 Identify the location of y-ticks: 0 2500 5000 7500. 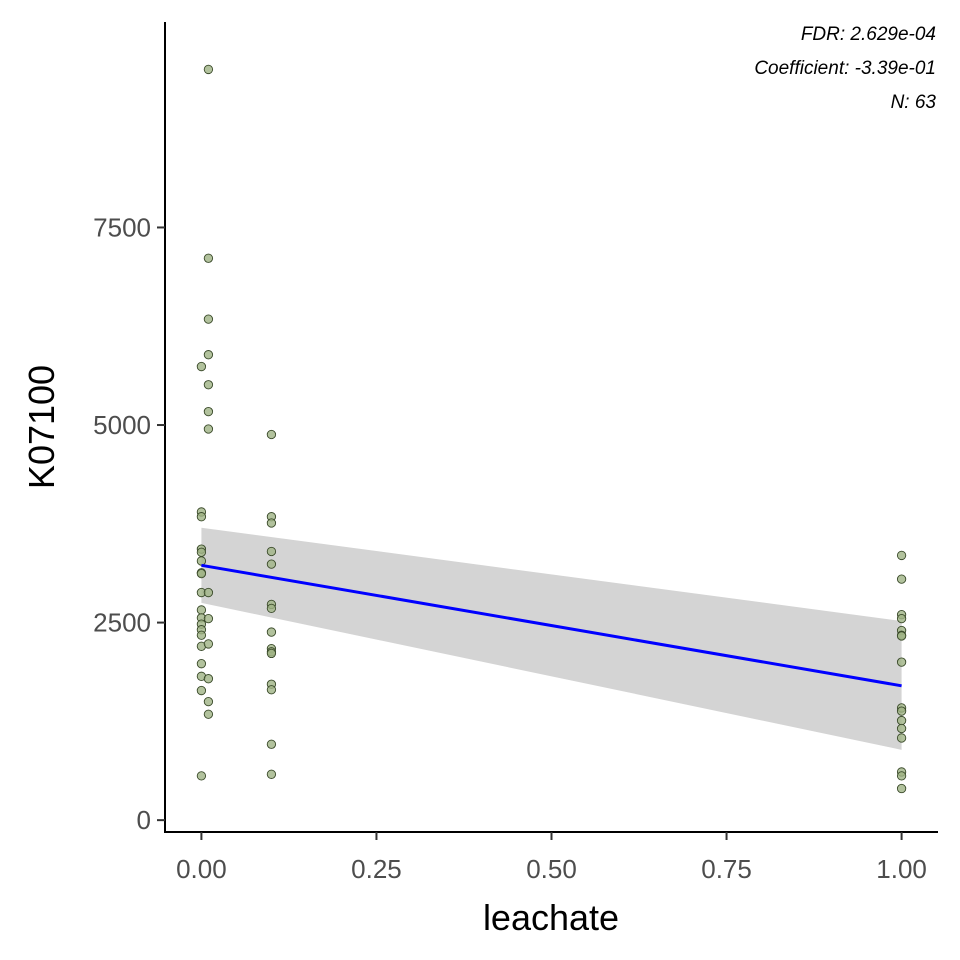
(129, 523).